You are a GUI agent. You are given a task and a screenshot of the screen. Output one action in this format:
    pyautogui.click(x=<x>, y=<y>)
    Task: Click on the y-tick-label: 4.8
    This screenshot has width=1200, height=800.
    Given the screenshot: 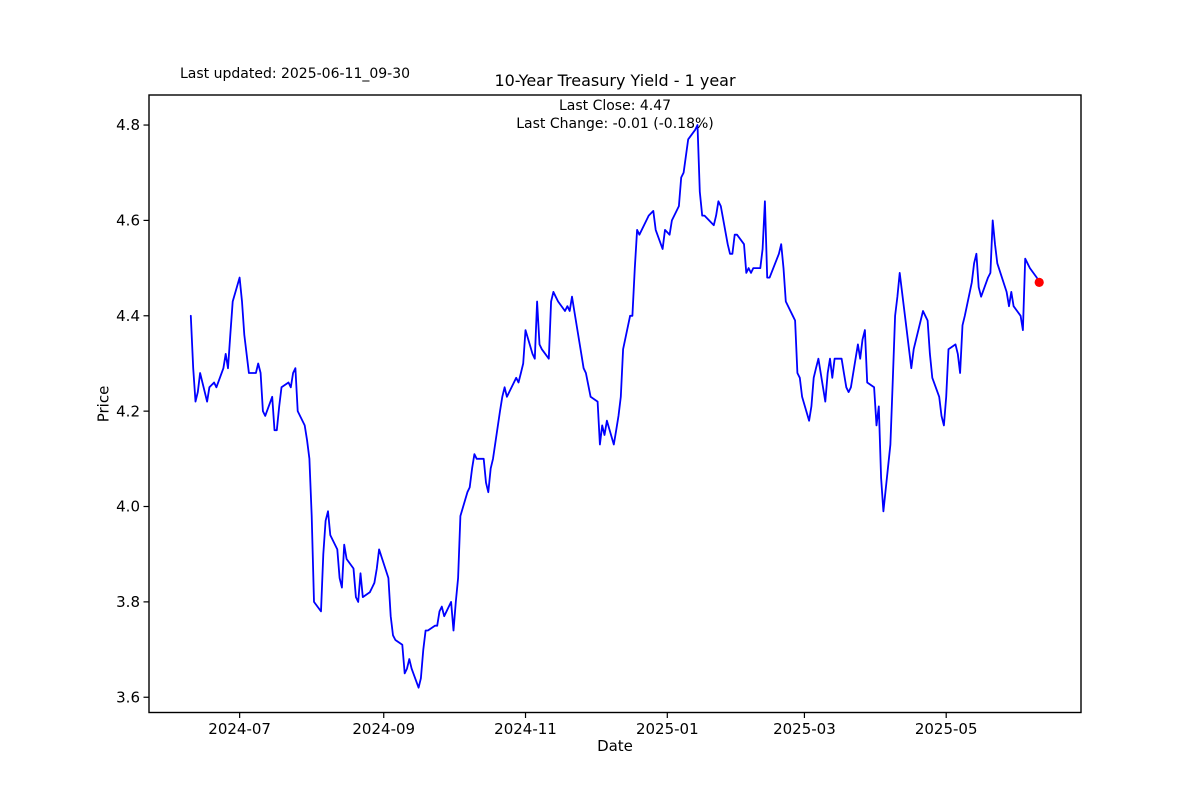 What is the action you would take?
    pyautogui.click(x=128, y=125)
    